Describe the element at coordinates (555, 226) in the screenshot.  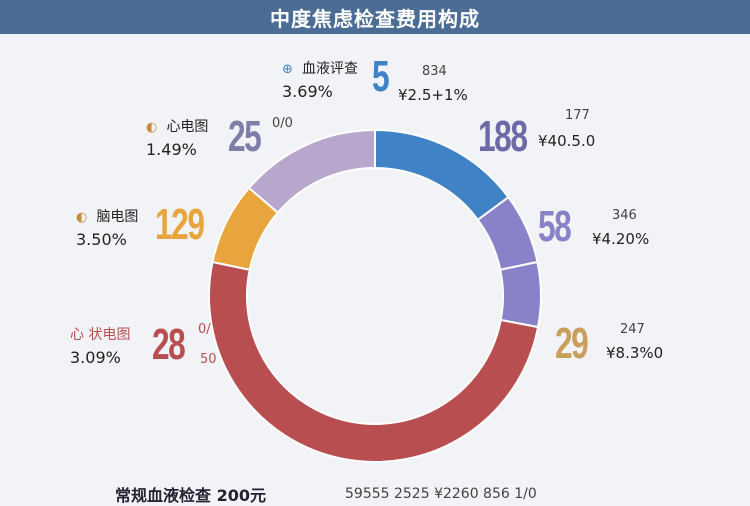
I see `big-num-r2: 58` at that location.